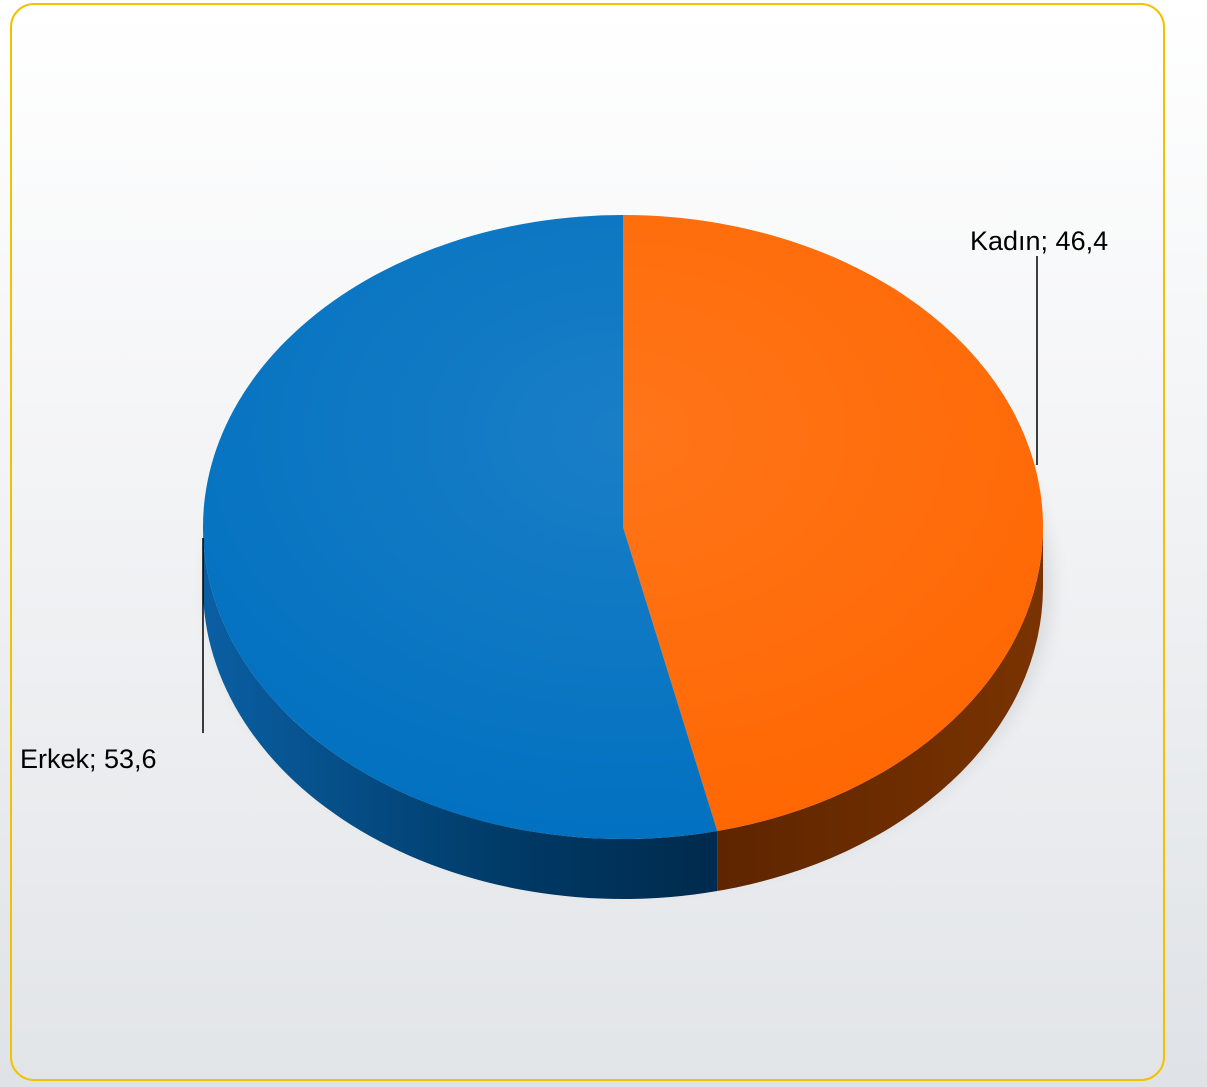  Describe the element at coordinates (1039, 241) in the screenshot. I see `data-label-kadin: Kadın; 46,4` at that location.